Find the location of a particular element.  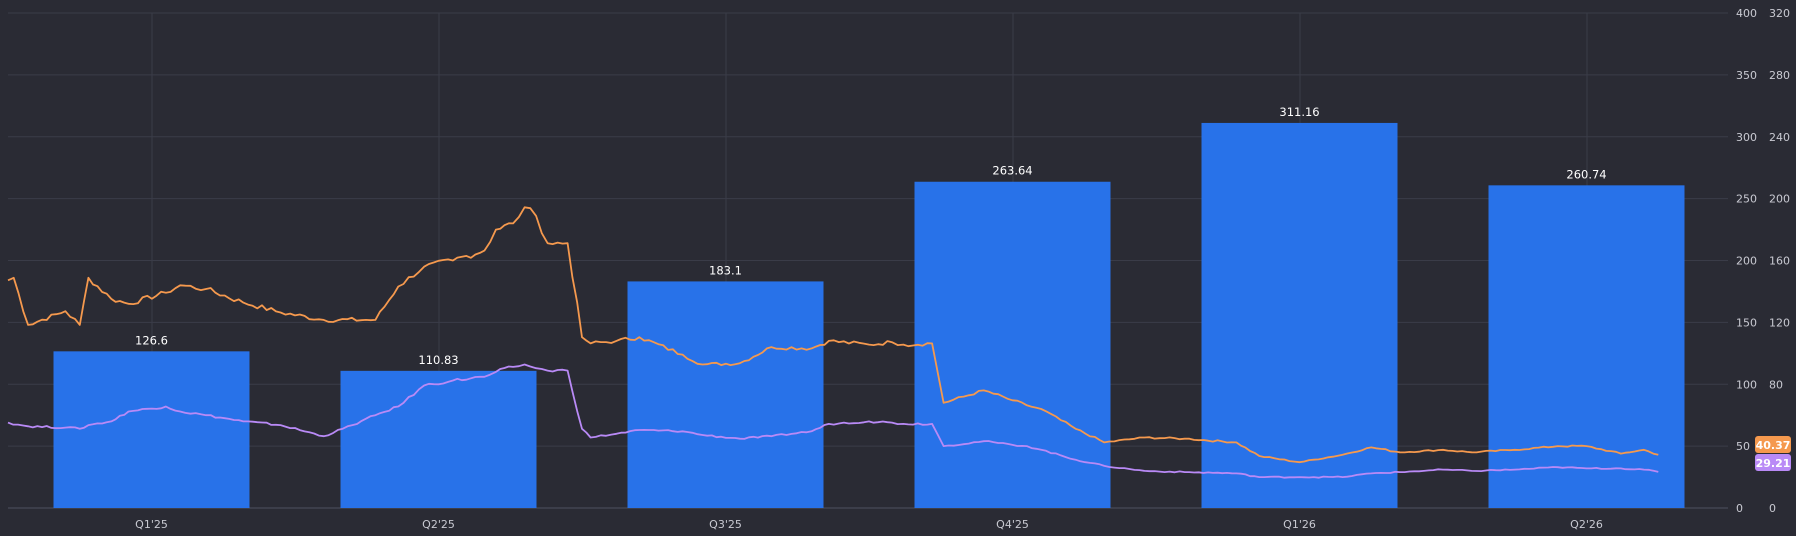

left-axis-tick-label: 400 is located at coordinates (1746, 13).